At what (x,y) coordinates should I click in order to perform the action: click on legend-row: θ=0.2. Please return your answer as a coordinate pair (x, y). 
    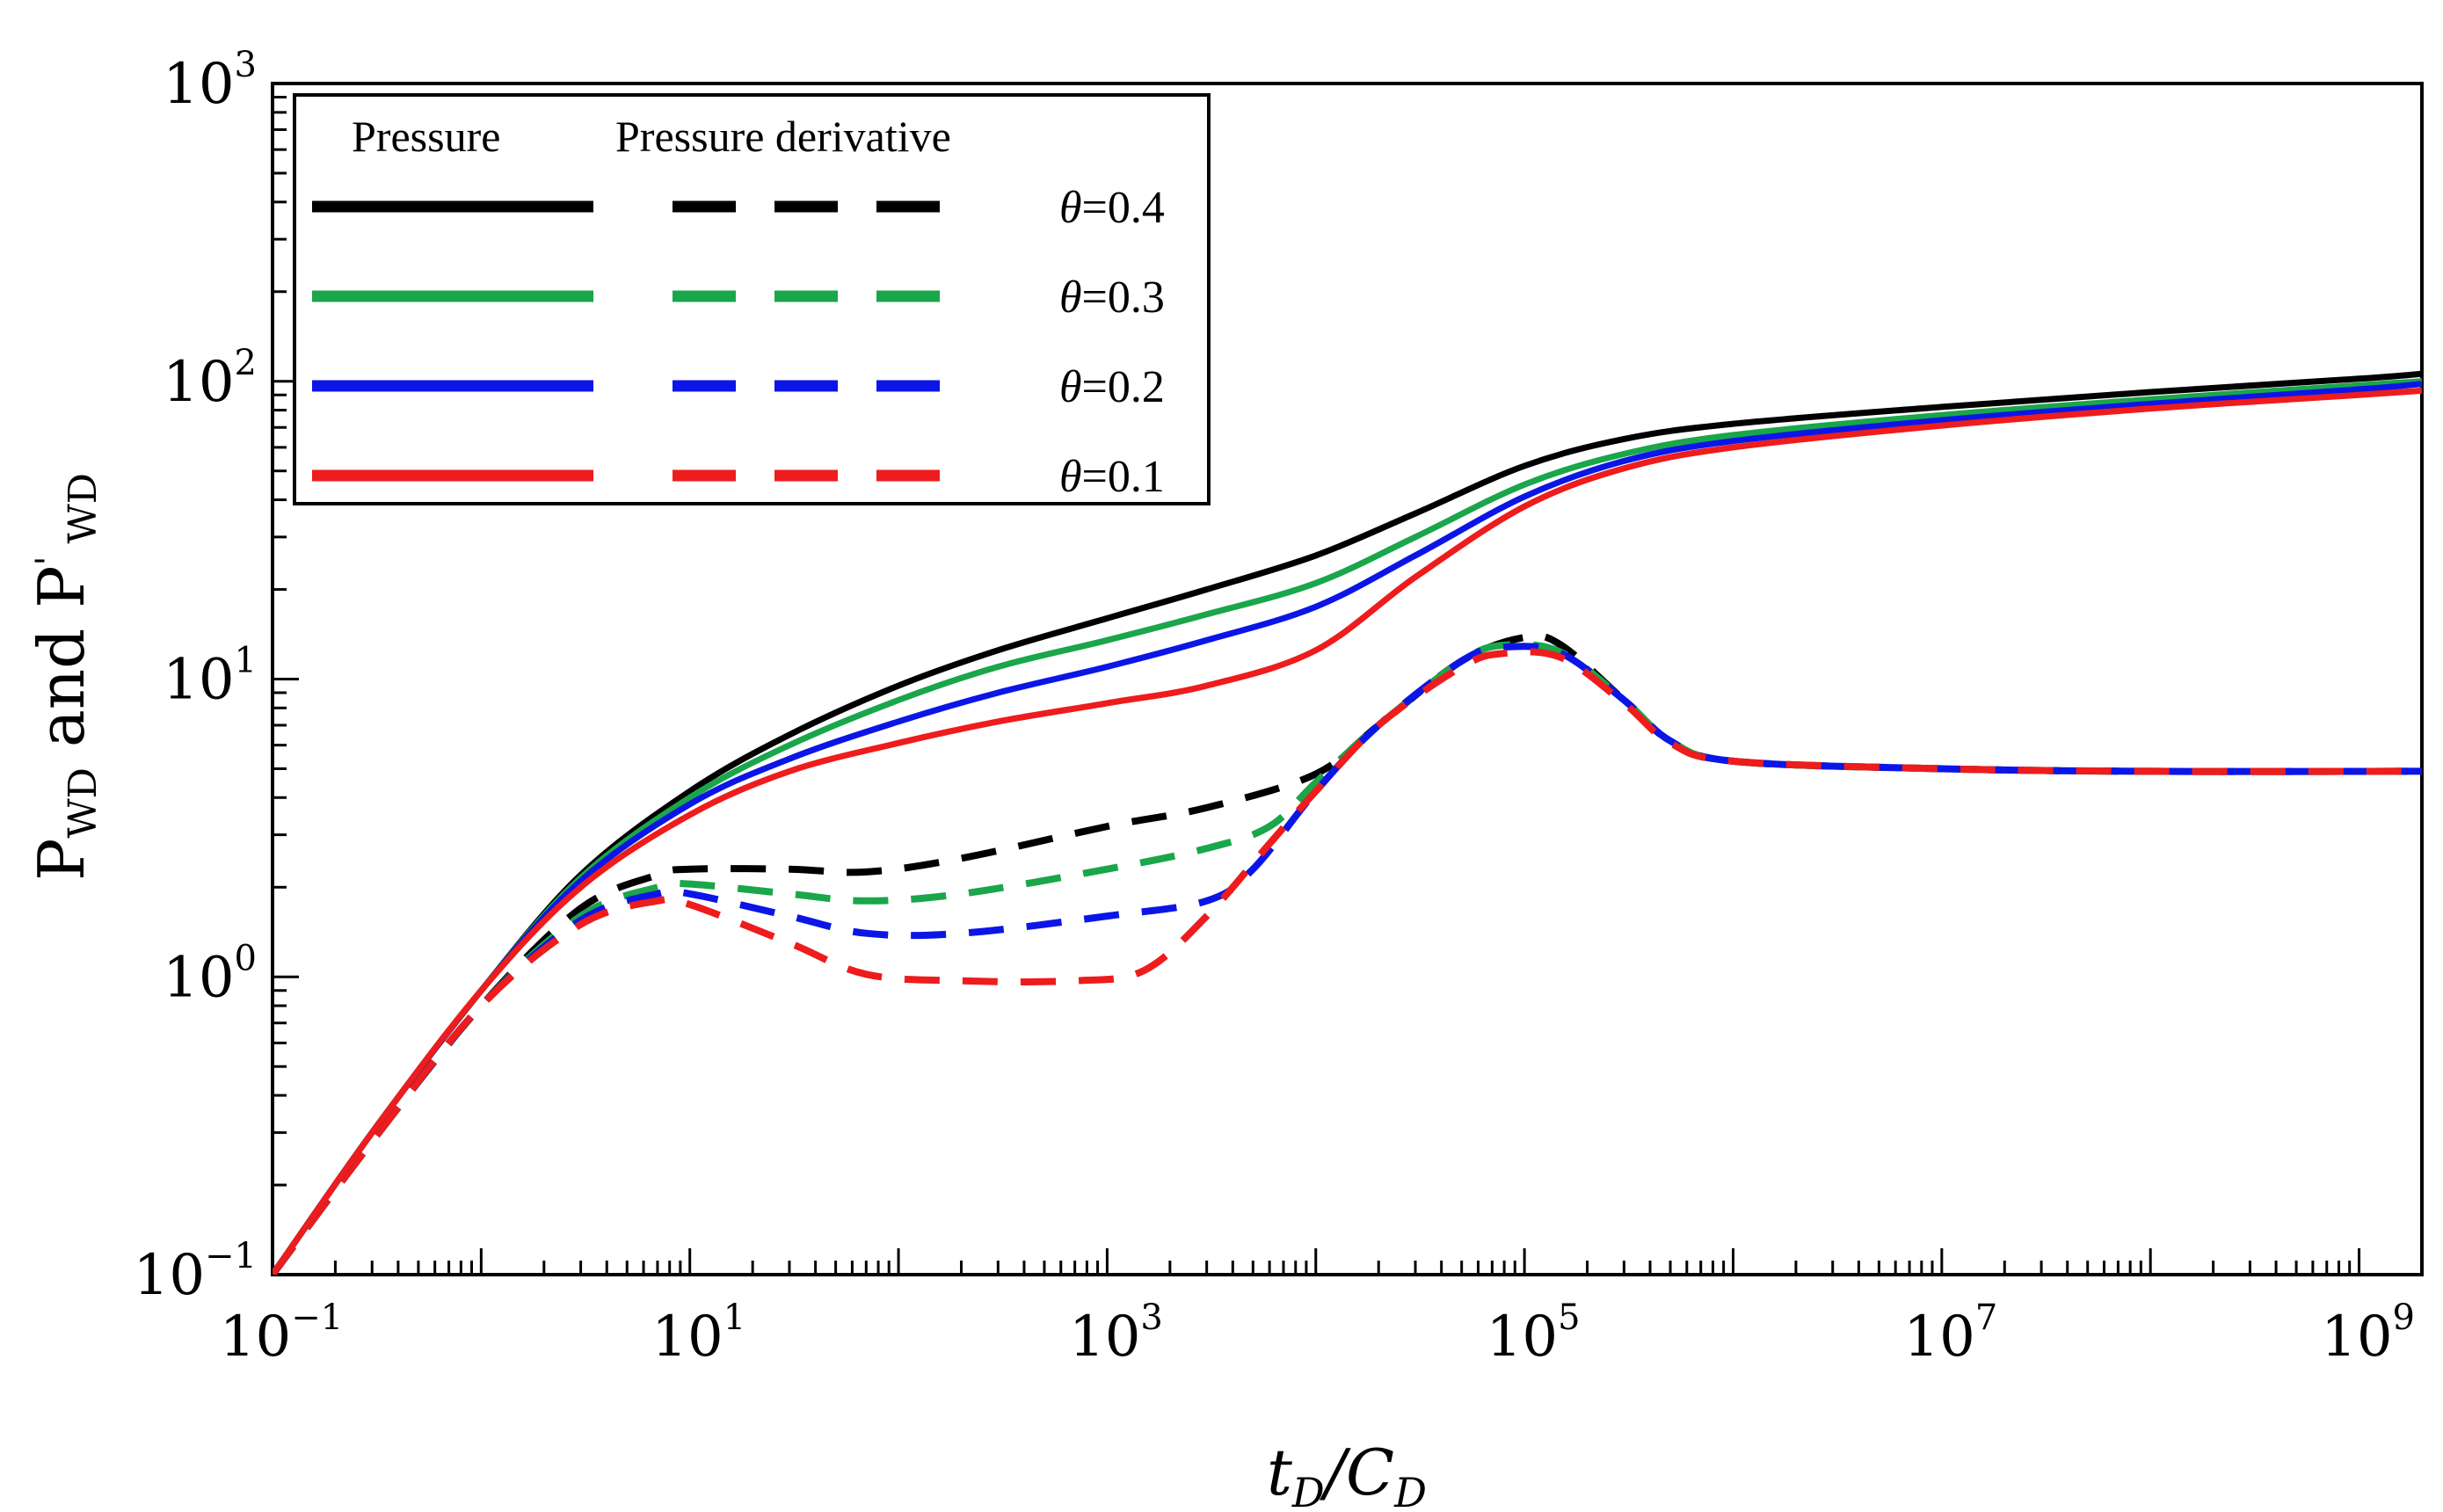
    Looking at the image, I should click on (738, 387).